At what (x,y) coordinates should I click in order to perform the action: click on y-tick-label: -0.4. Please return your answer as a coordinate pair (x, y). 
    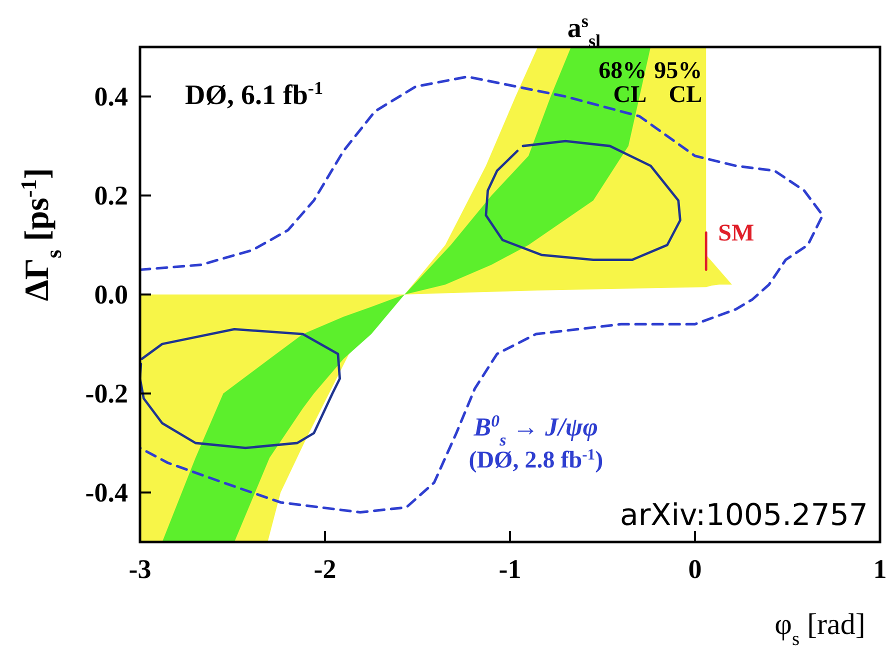
    Looking at the image, I should click on (106, 493).